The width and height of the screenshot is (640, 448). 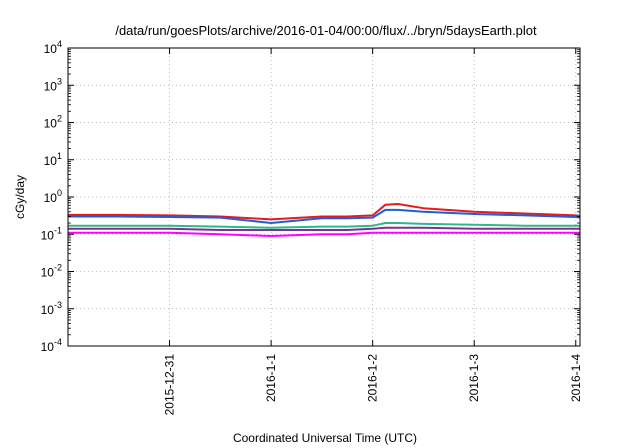 What do you see at coordinates (170, 385) in the screenshot?
I see `x-tick-label: 2015-12-31` at bounding box center [170, 385].